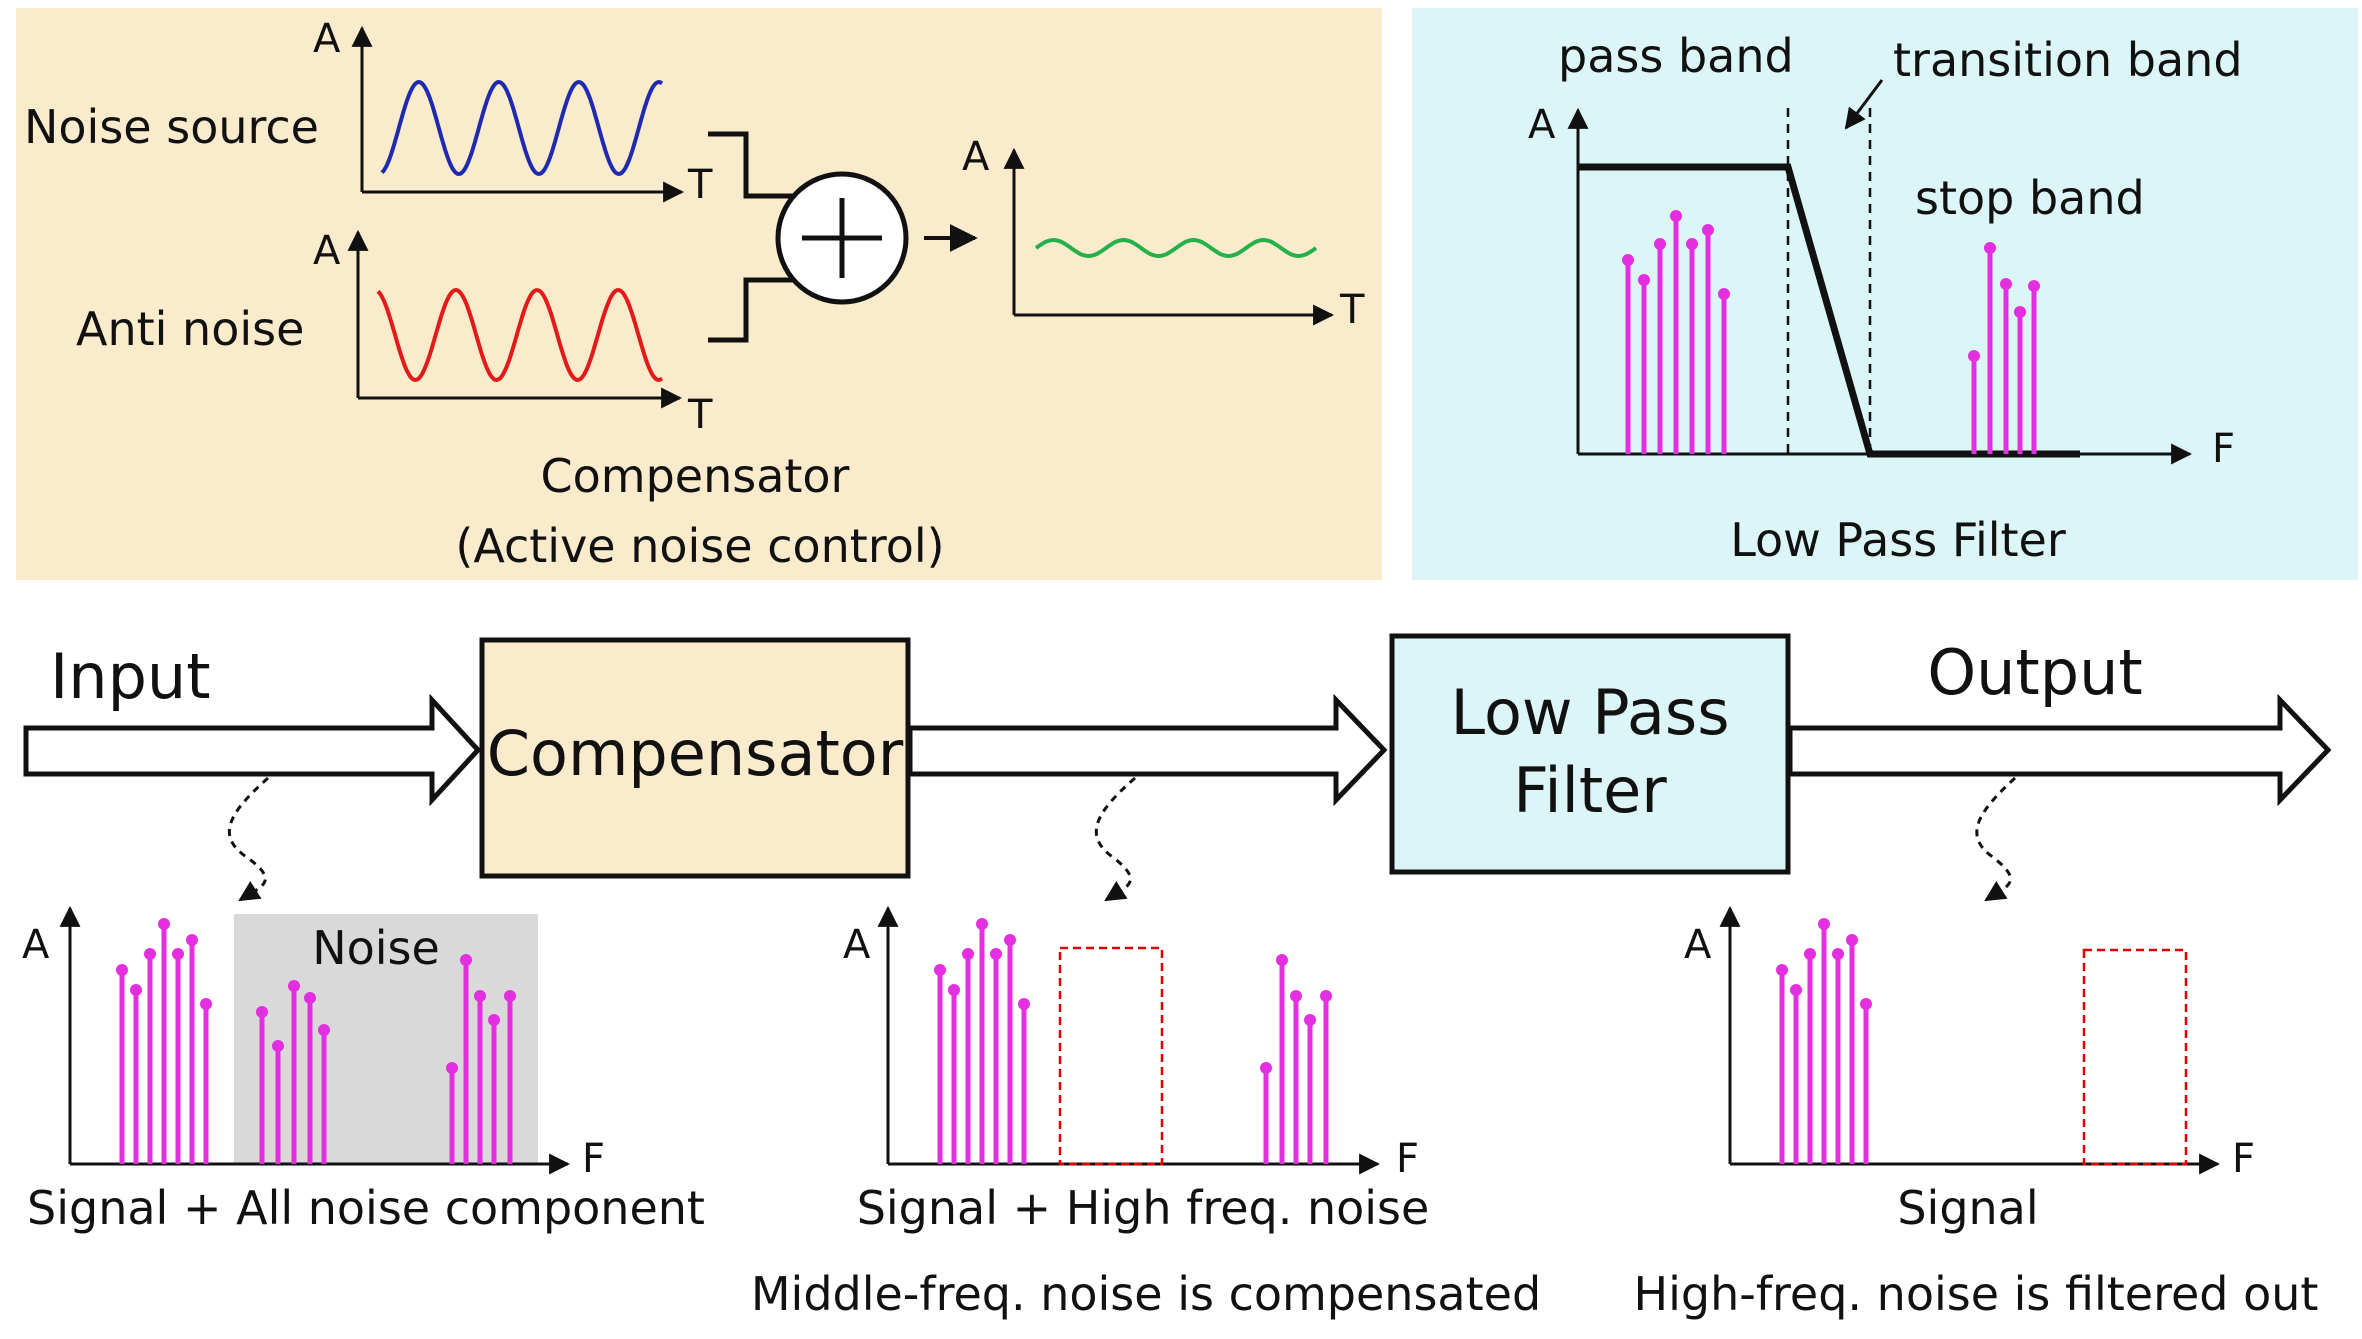 This screenshot has width=2362, height=1339. What do you see at coordinates (2068, 60) in the screenshot?
I see `transition-band-label: transition band` at bounding box center [2068, 60].